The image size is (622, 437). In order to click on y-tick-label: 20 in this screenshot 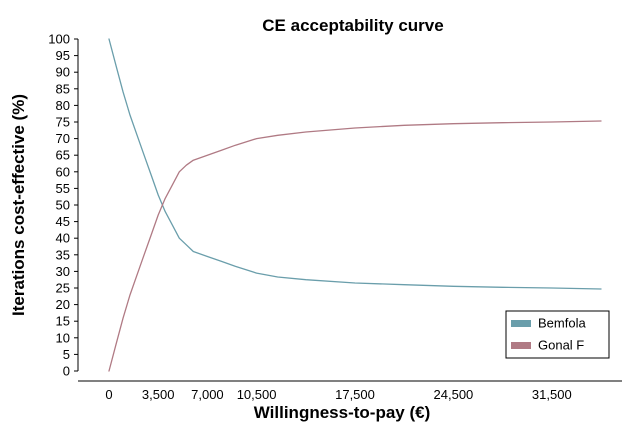, I will do `click(63, 304)`.